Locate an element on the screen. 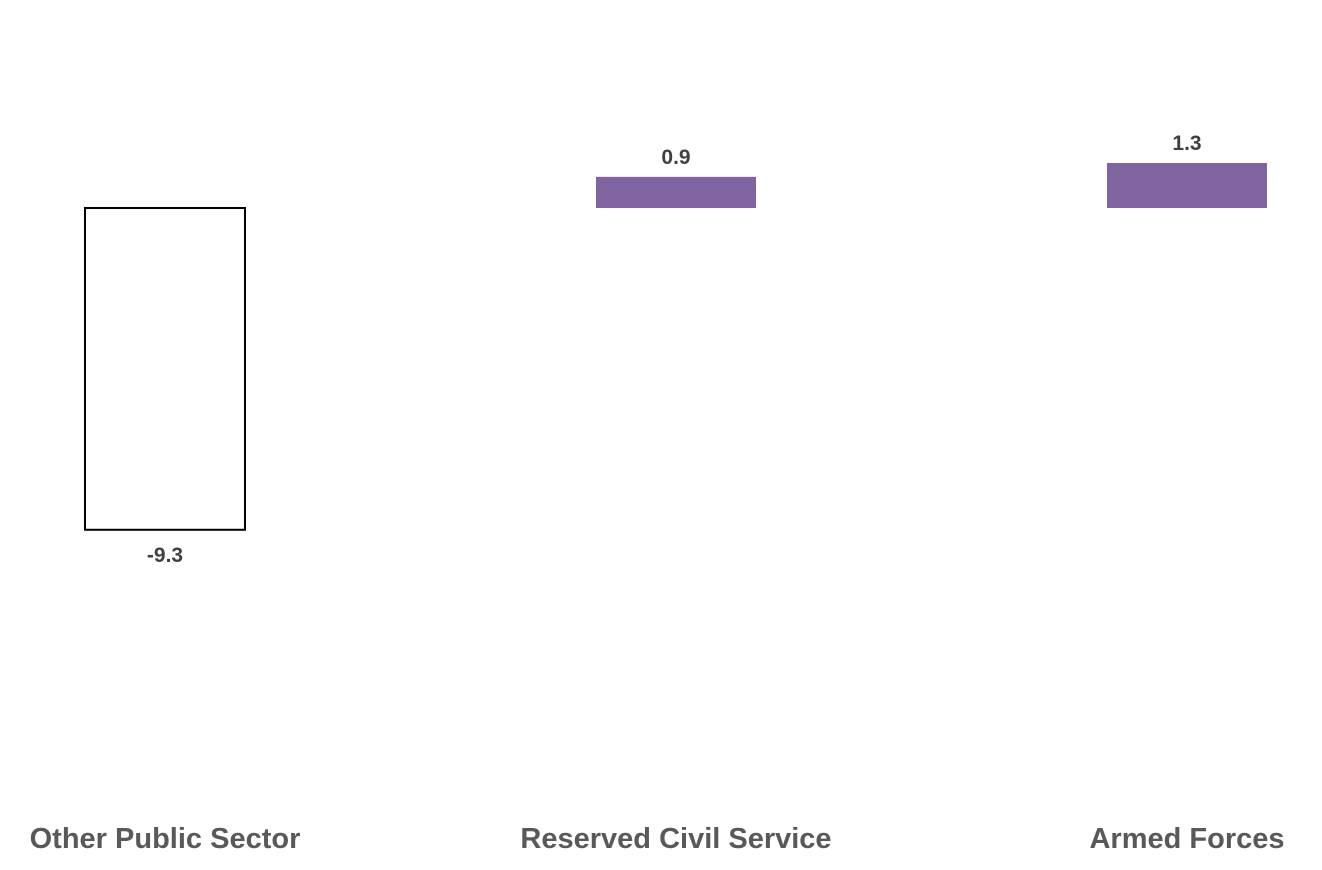 This screenshot has width=1322, height=870. bar-armed-forces is located at coordinates (1187, 185).